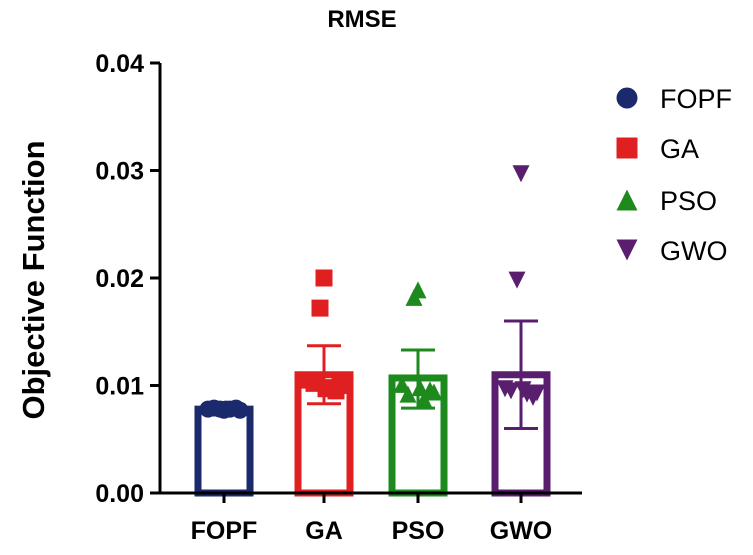 The height and width of the screenshot is (555, 753). What do you see at coordinates (418, 531) in the screenshot?
I see `x-tick-label: PSO` at bounding box center [418, 531].